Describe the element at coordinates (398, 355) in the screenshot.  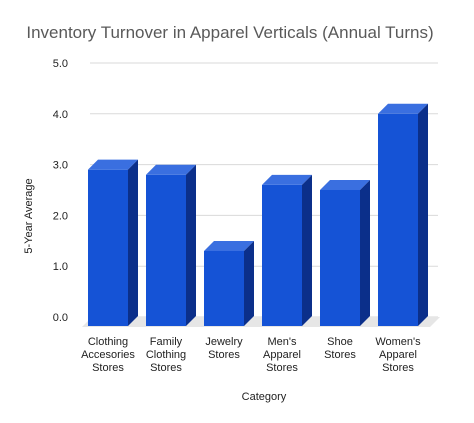
I see `x-category-label: Women's Apparel Stores` at that location.